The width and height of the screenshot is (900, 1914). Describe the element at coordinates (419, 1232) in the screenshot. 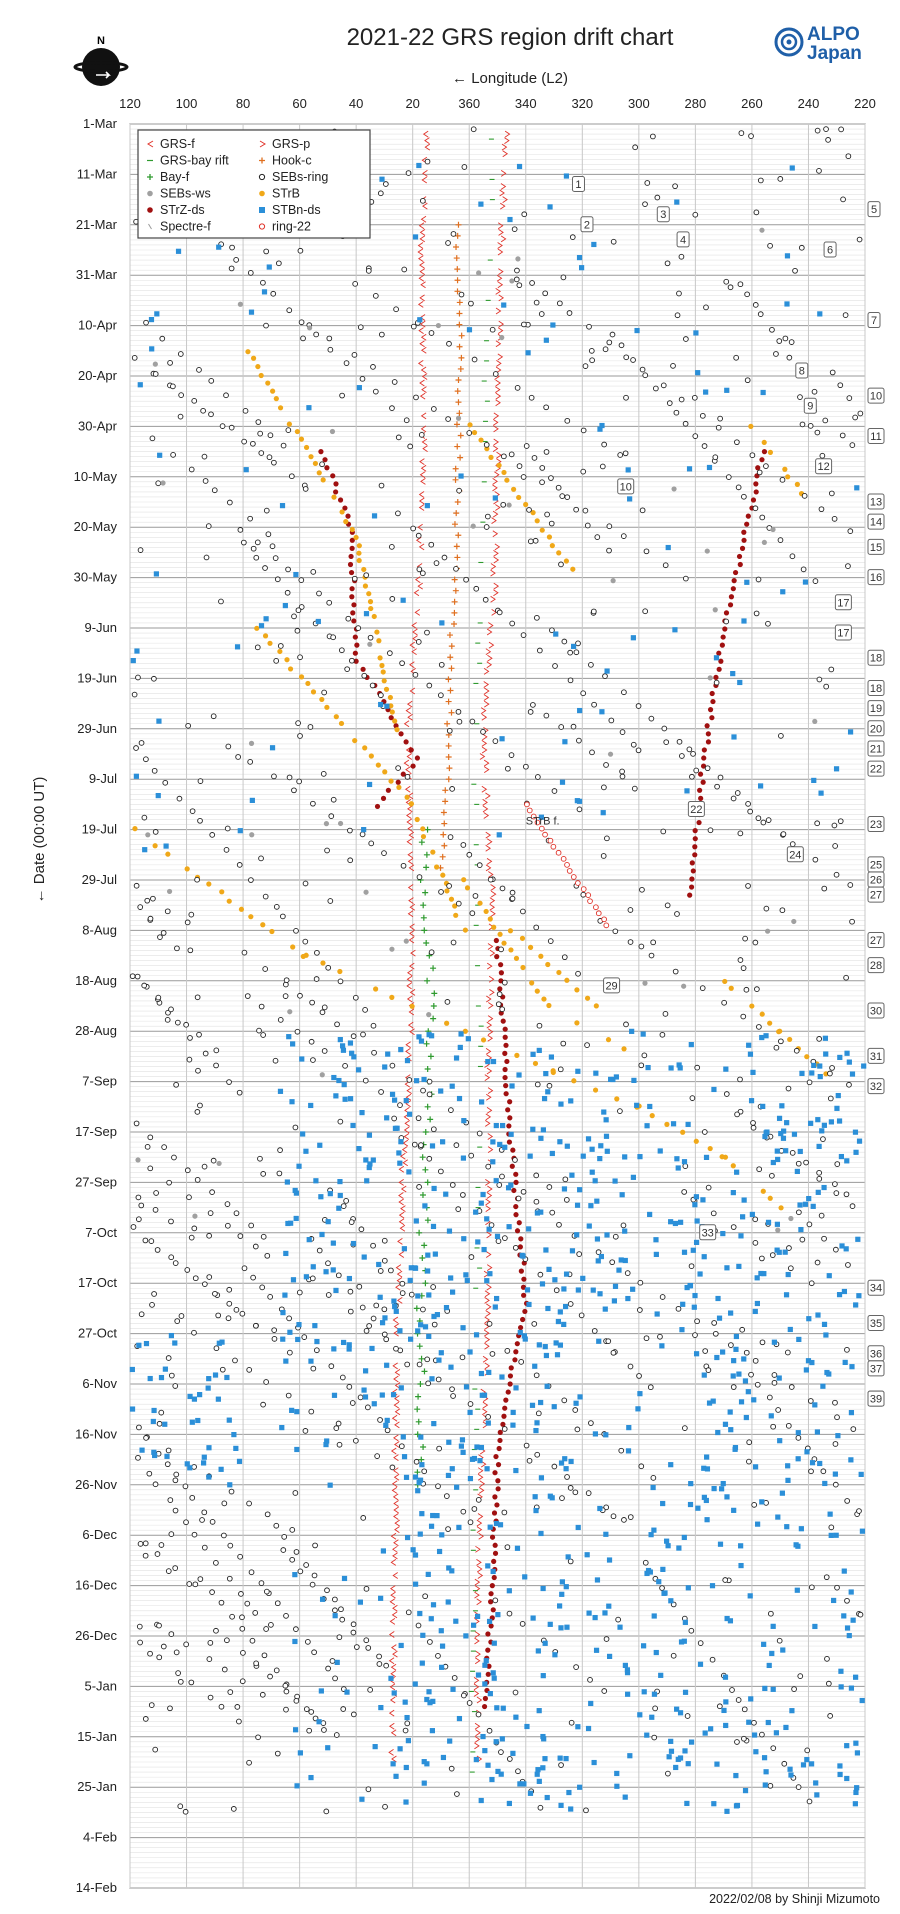

I see `bay-f-point` at that location.